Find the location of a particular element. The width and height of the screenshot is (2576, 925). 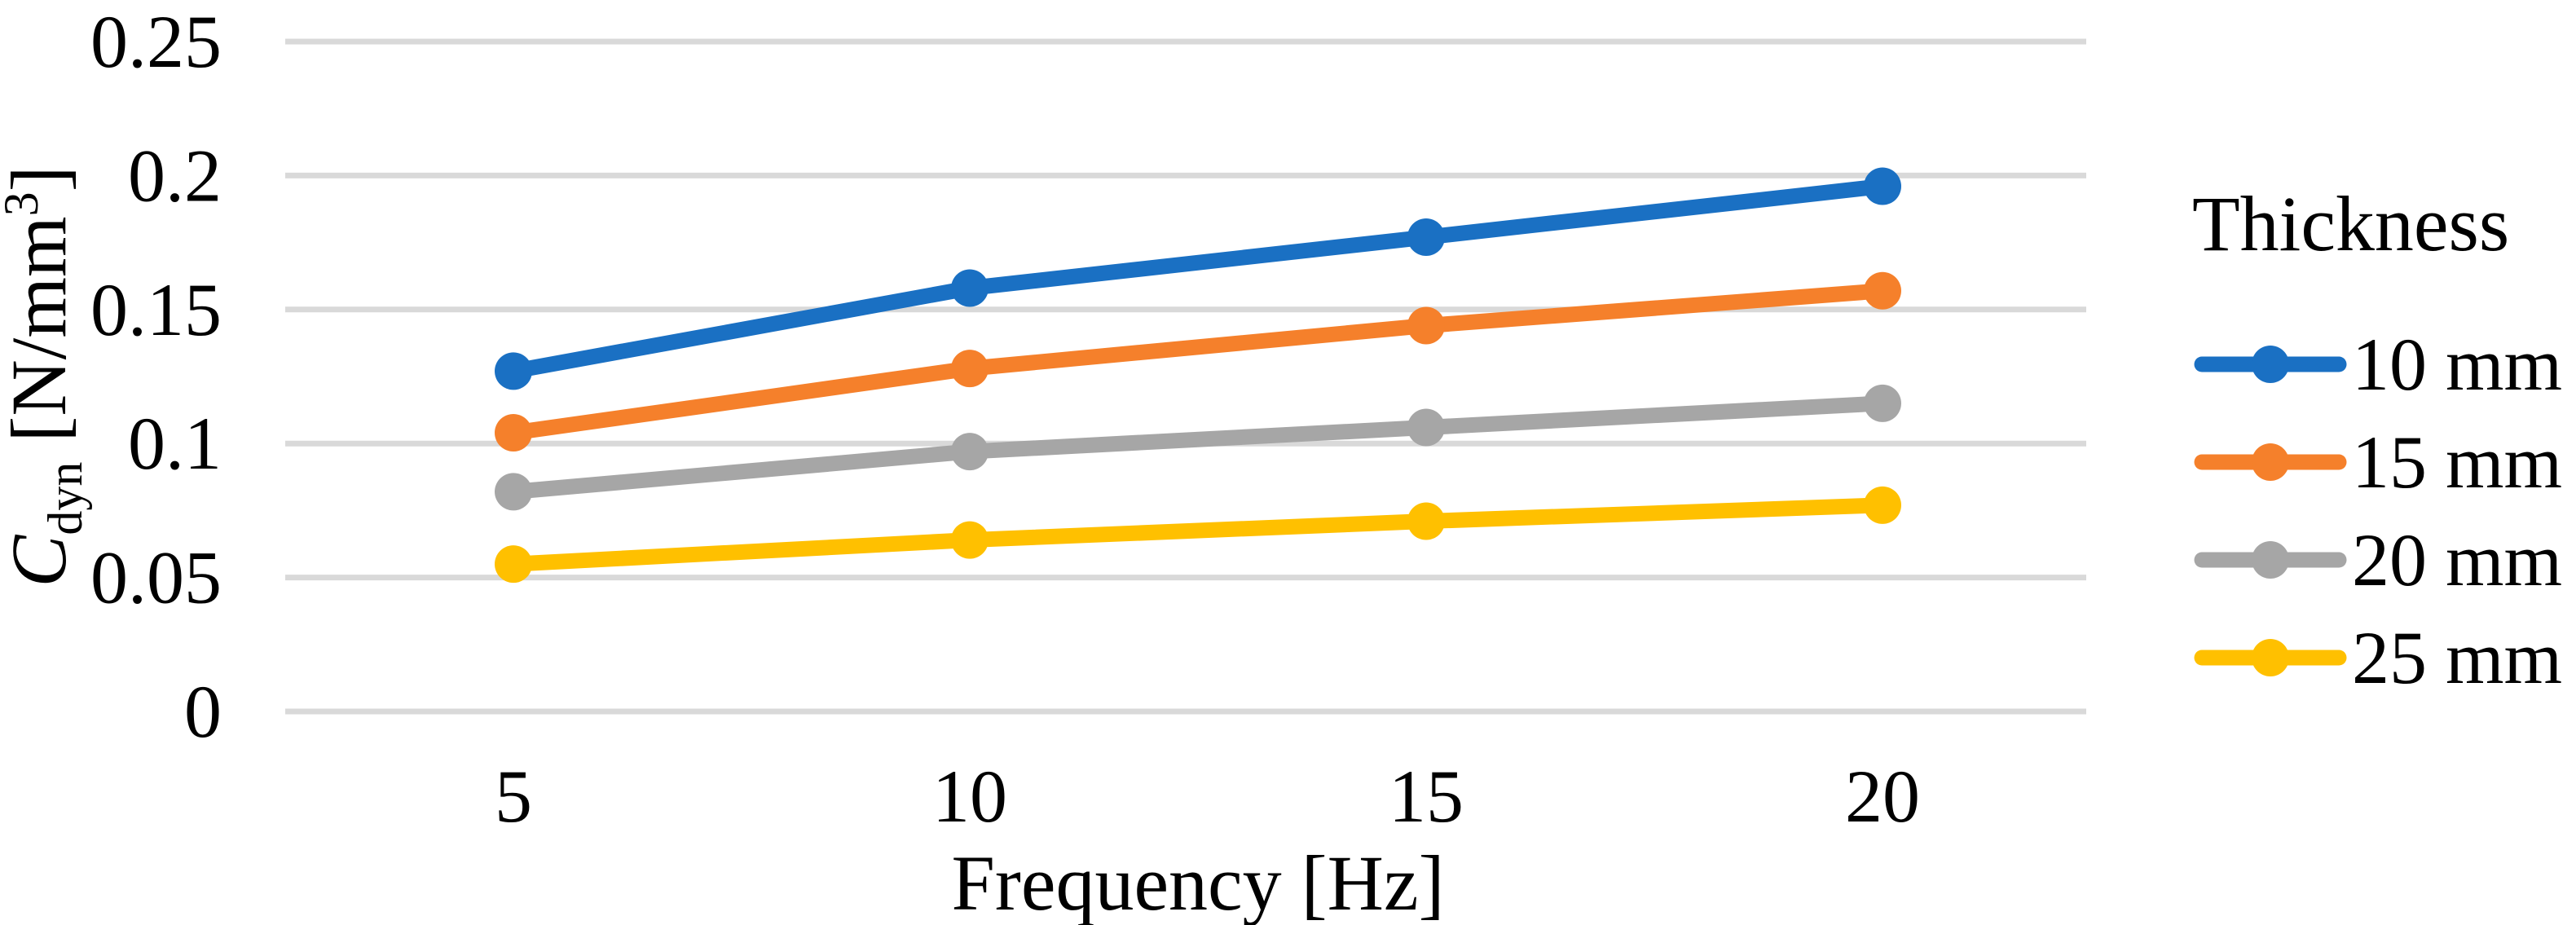

y-tick-label: 0.15 is located at coordinates (156, 309).